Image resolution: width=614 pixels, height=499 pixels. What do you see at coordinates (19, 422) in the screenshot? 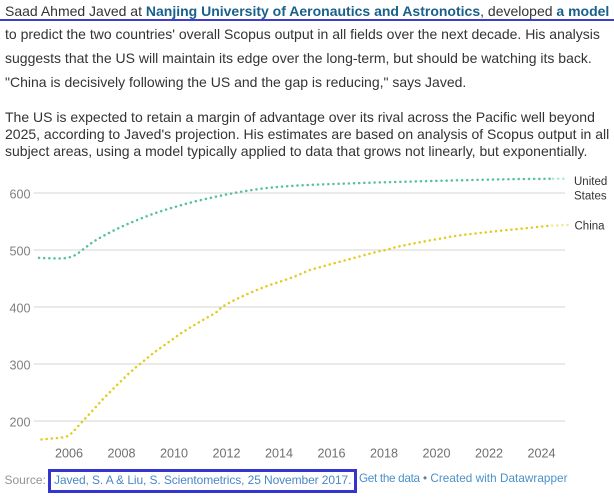
I see `svg-text: 200` at bounding box center [19, 422].